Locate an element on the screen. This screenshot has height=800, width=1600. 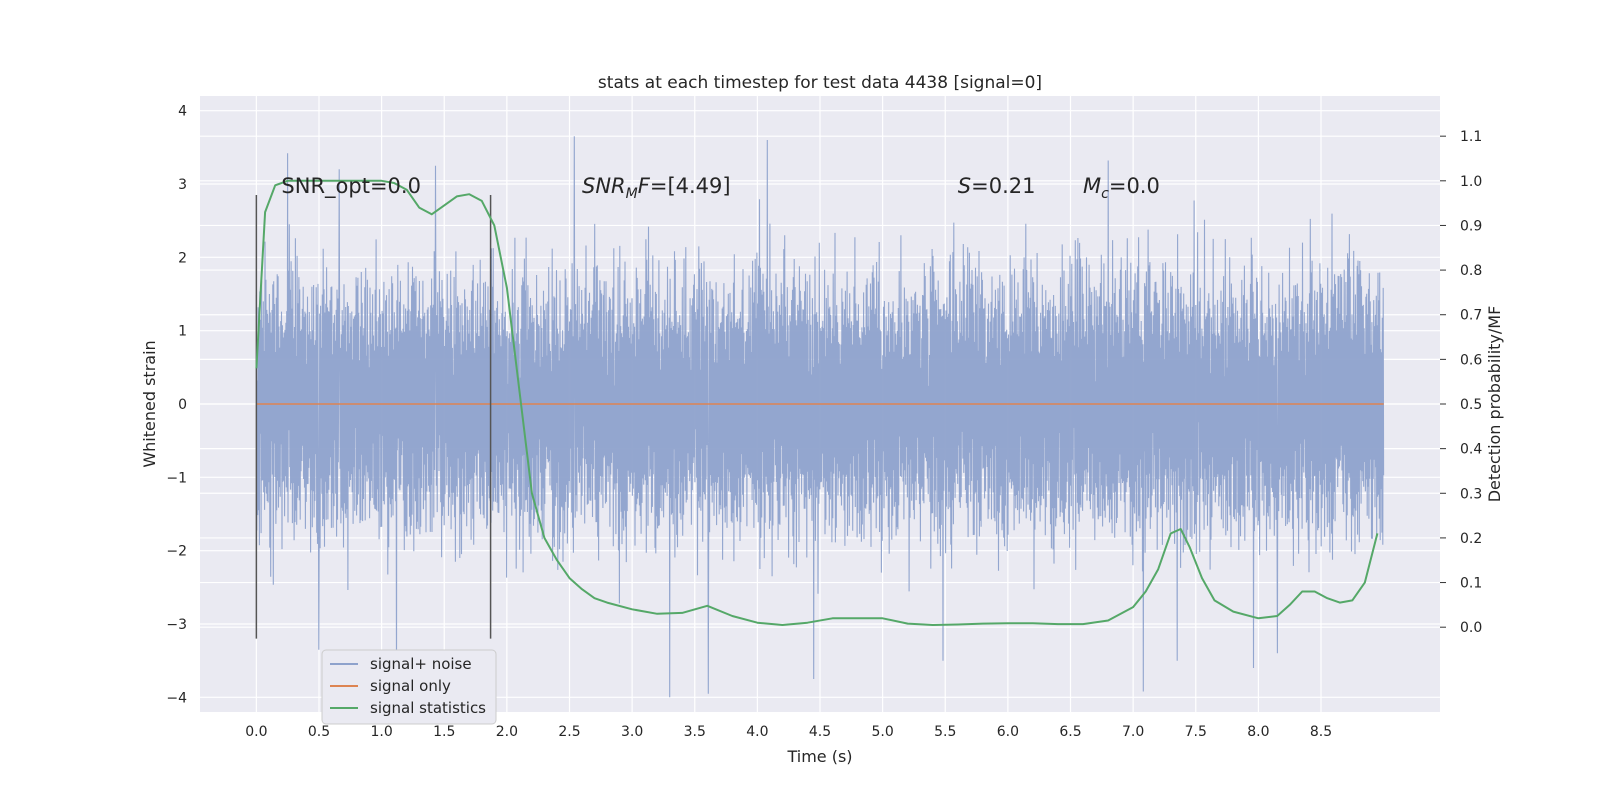
x-tick-label: 8.5 is located at coordinates (1321, 732).